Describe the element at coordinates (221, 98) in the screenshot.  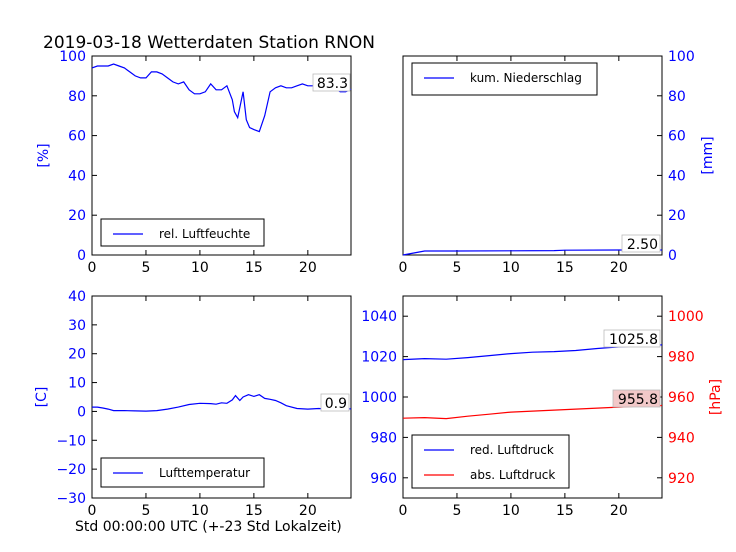
I see `humidity-line` at that location.